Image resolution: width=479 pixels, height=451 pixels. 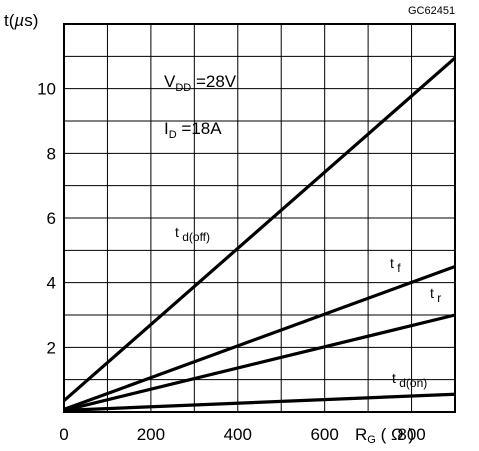 I want to click on series-label-tf: t f, so click(x=395, y=265).